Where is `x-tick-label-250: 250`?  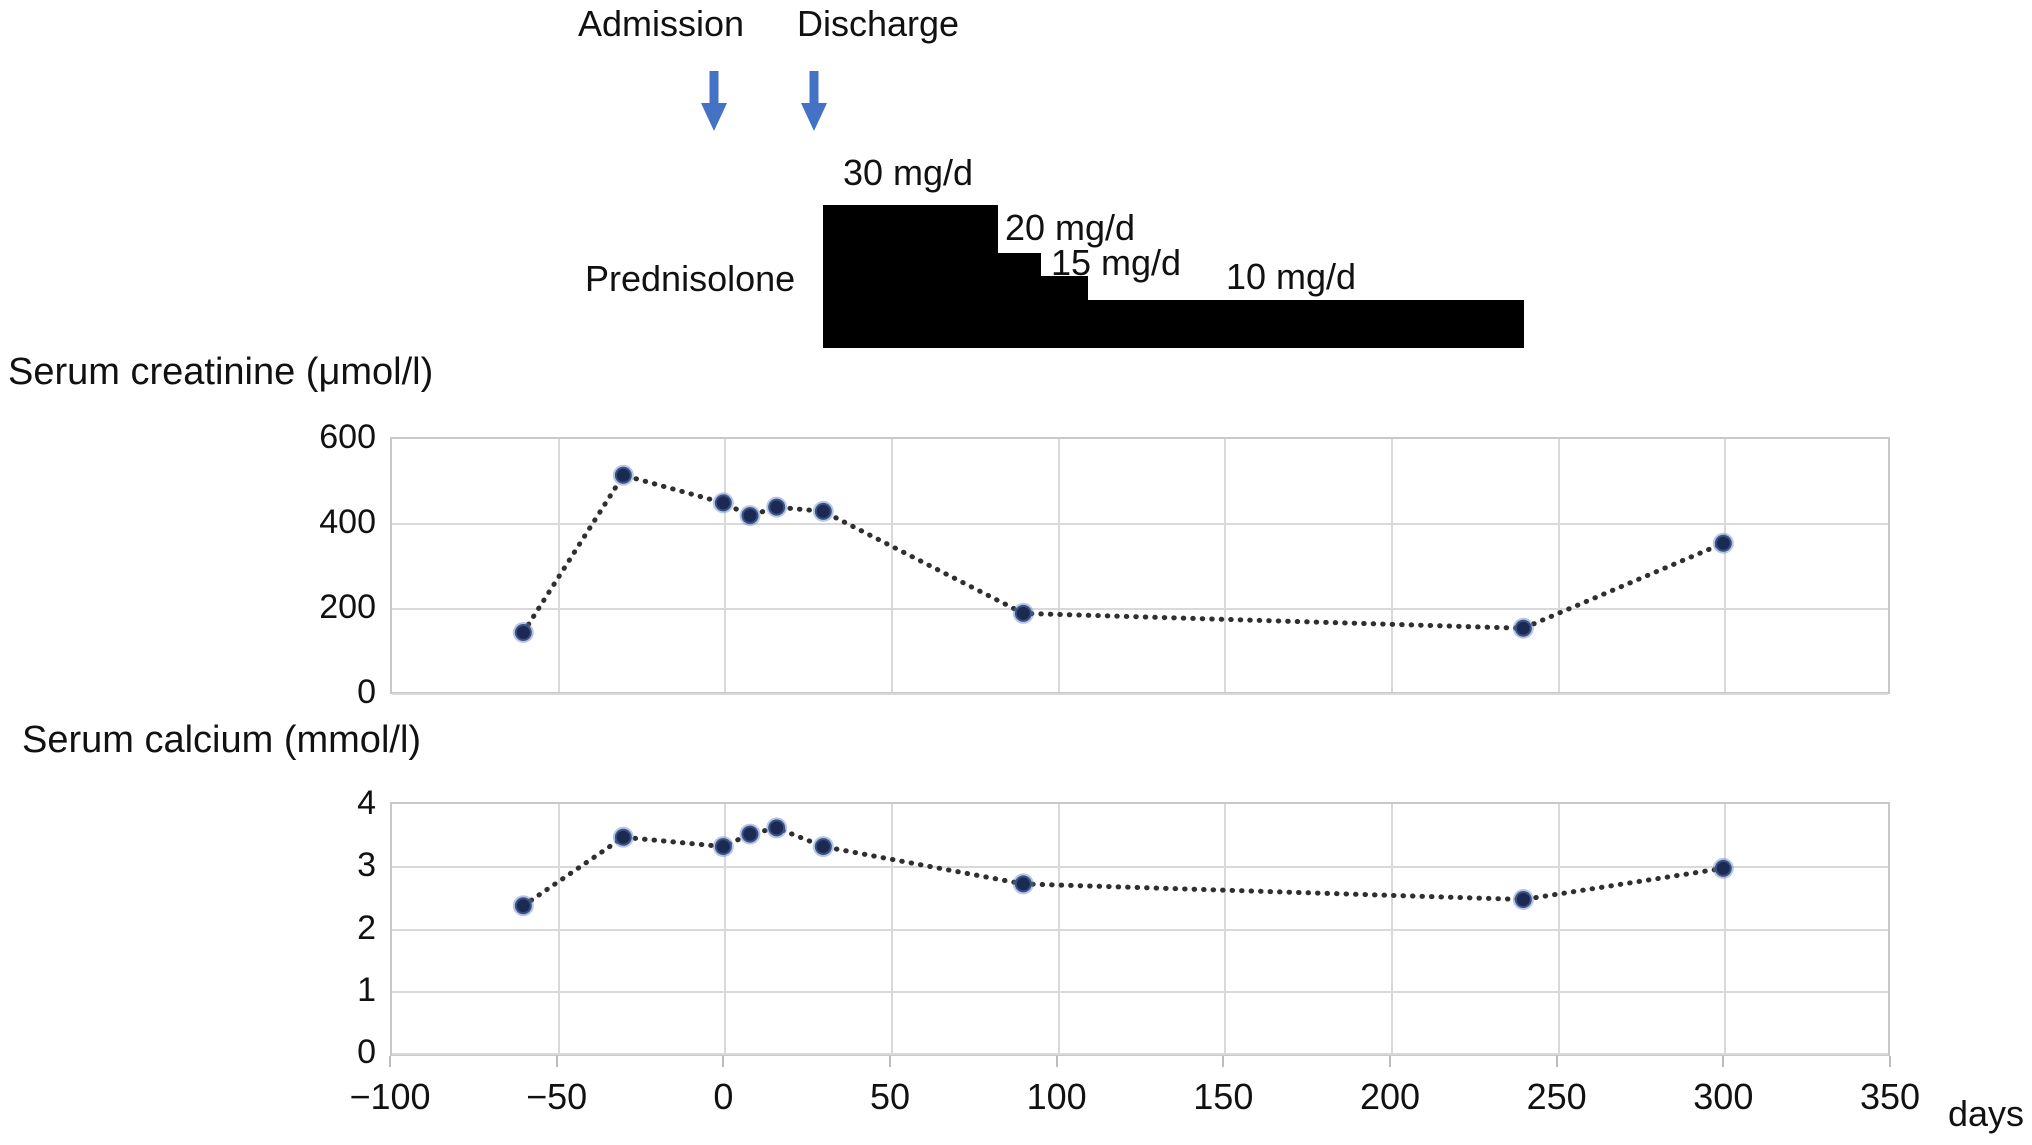 x-tick-label-250: 250 is located at coordinates (1556, 1096).